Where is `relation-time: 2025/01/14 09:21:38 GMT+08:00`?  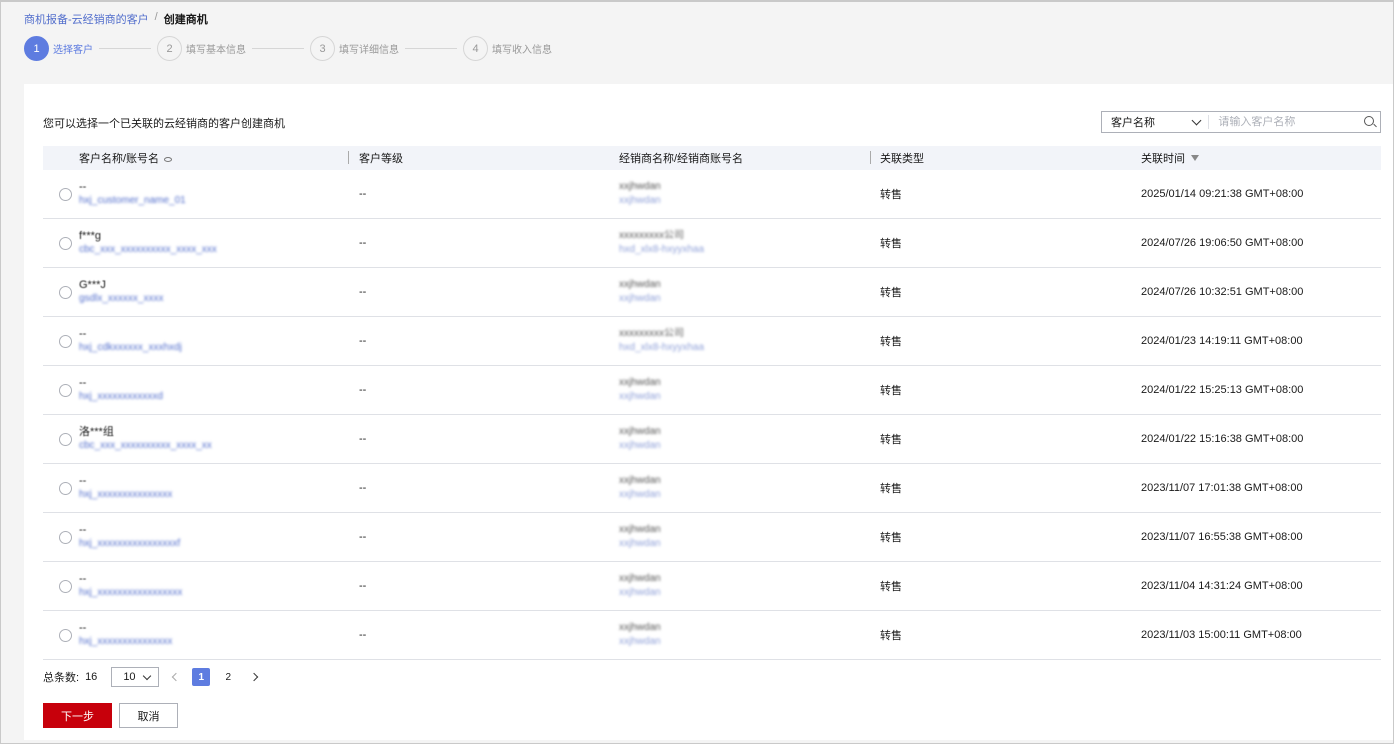
relation-time: 2025/01/14 09:21:38 GMT+08:00 is located at coordinates (1222, 194).